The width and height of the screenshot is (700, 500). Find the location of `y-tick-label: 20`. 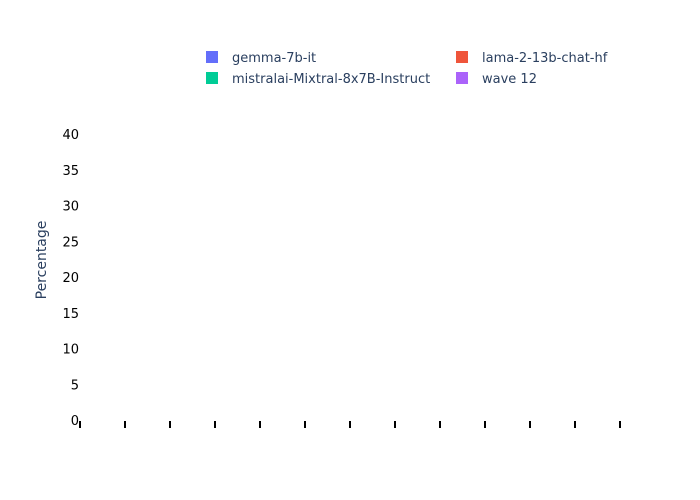

y-tick-label: 20 is located at coordinates (70, 278).